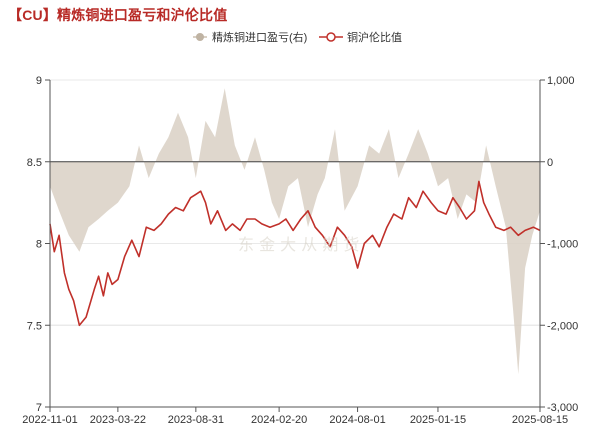  I want to click on legend-marker-area, so click(200, 37).